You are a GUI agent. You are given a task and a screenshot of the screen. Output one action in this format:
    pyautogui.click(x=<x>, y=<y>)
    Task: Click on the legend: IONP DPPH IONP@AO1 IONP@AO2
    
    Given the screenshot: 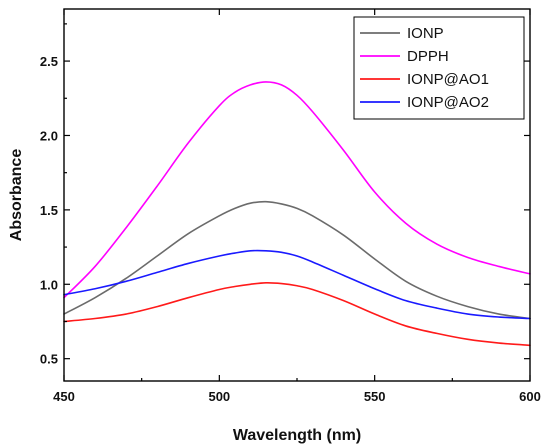 What is the action you would take?
    pyautogui.click(x=439, y=68)
    